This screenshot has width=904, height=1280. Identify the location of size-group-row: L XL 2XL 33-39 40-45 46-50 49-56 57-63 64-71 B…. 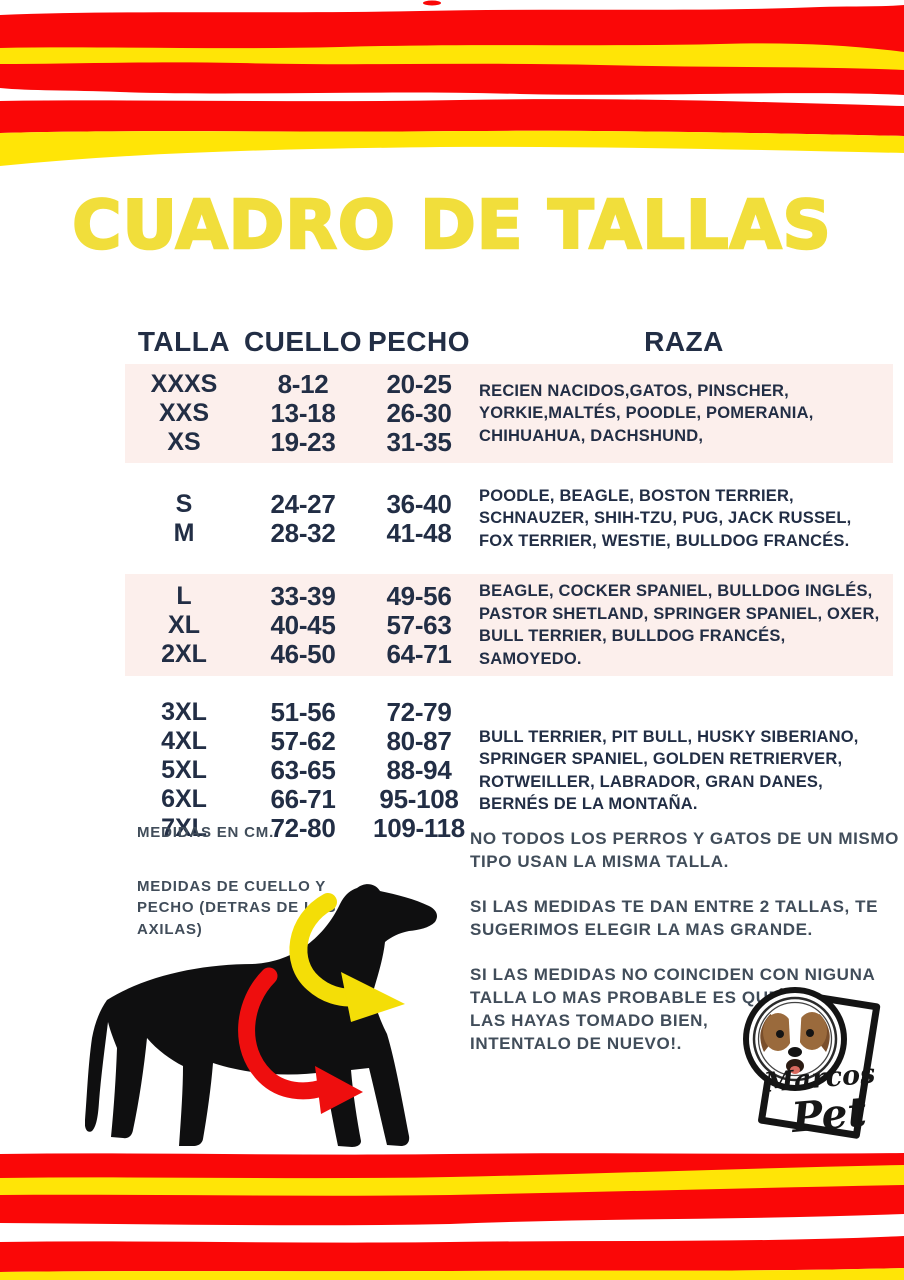
(509, 625).